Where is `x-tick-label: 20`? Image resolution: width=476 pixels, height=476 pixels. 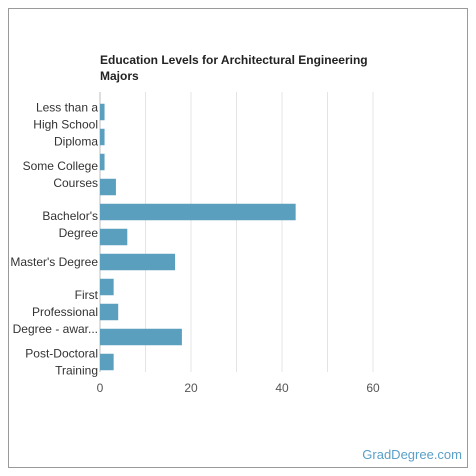
x-tick-label: 20 is located at coordinates (191, 388).